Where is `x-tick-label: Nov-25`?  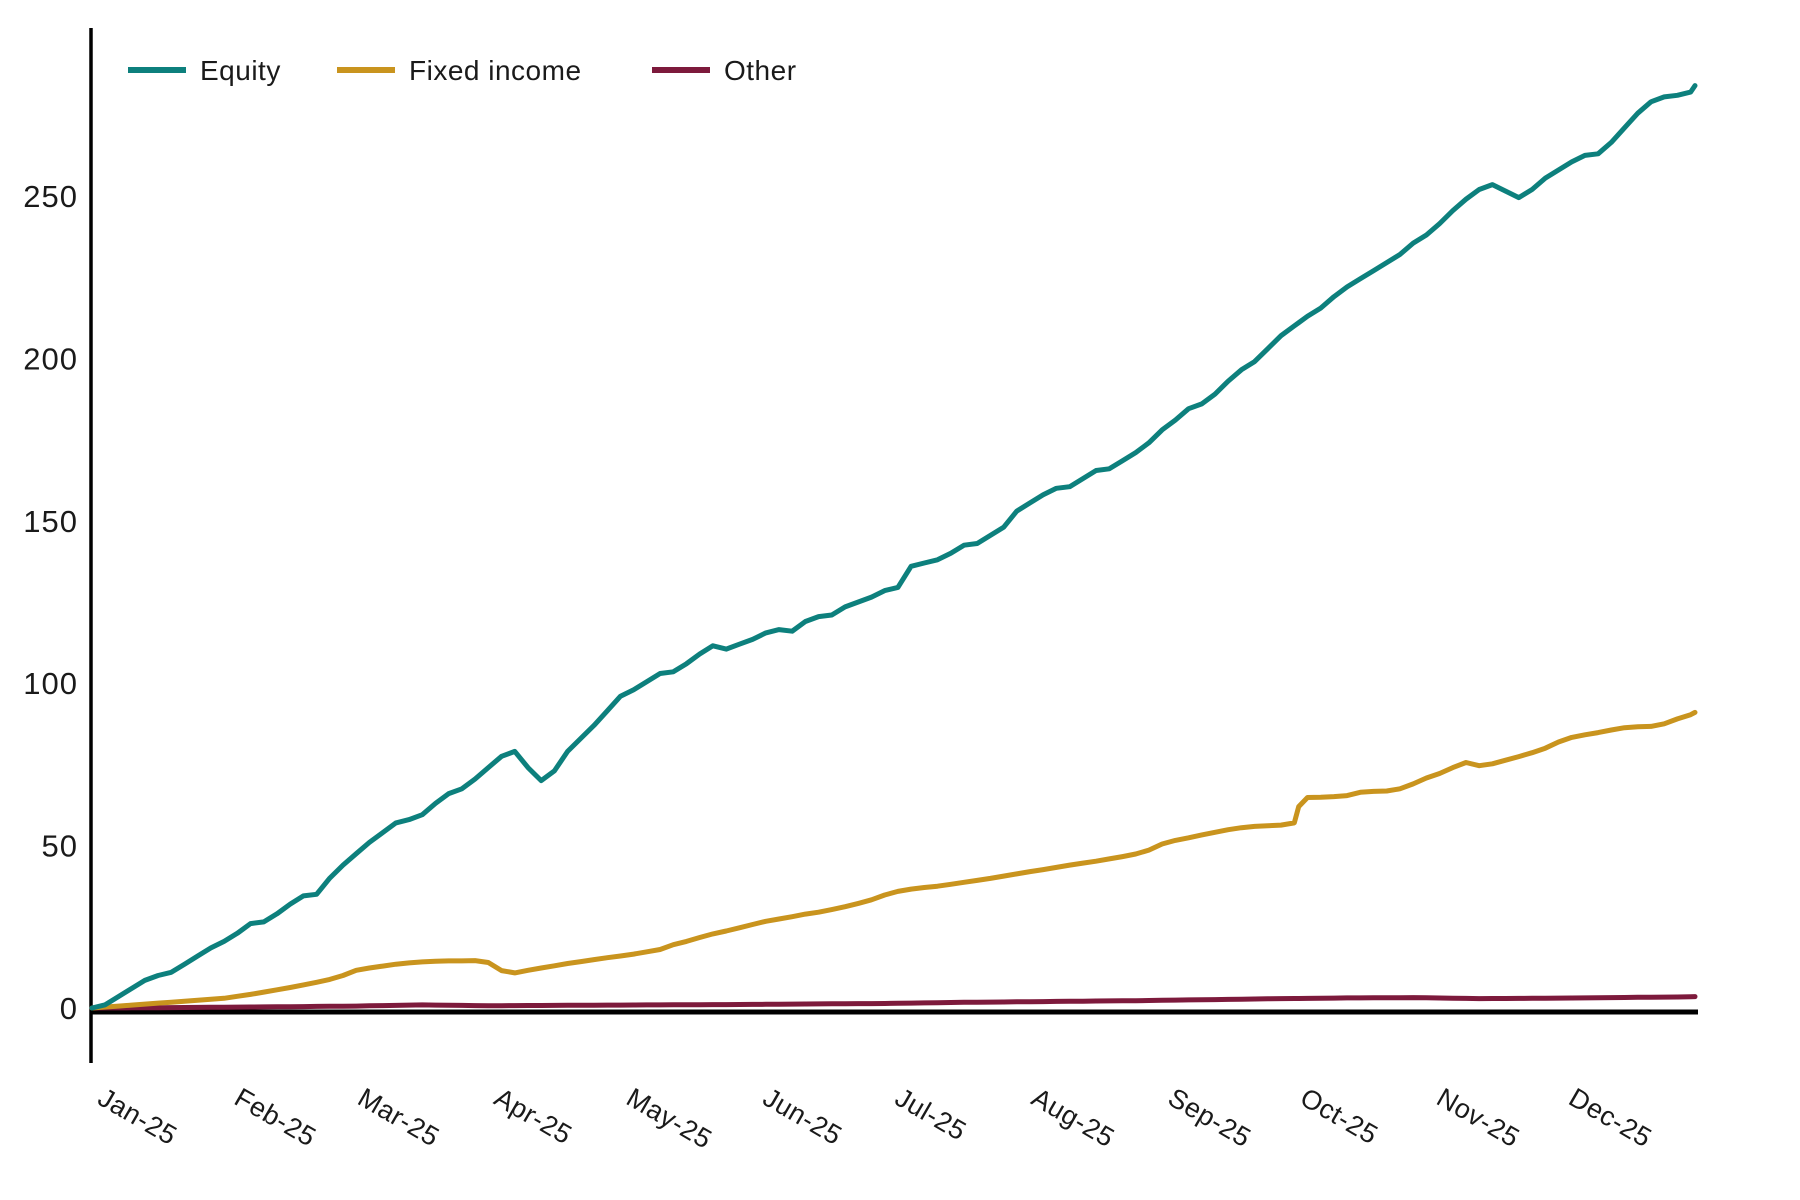
x-tick-label: Nov-25 is located at coordinates (1478, 1117).